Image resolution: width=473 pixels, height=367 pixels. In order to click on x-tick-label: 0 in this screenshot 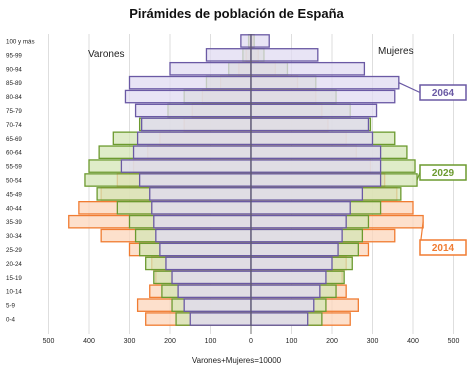, I will do `click(251, 341)`.